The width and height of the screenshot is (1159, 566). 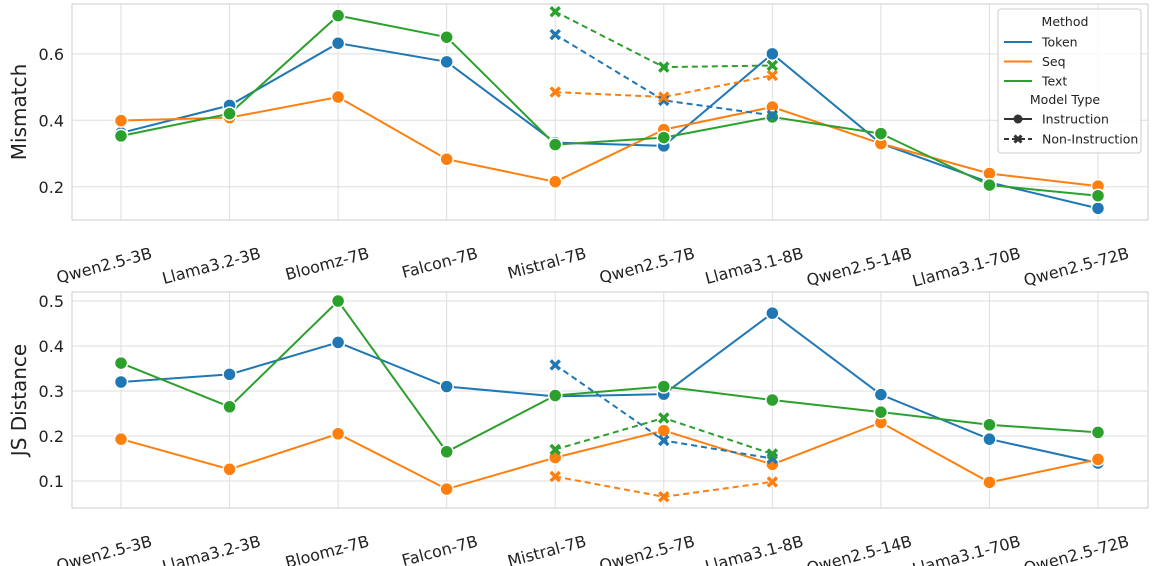 I want to click on legend-entry: Instruction, so click(x=1075, y=119).